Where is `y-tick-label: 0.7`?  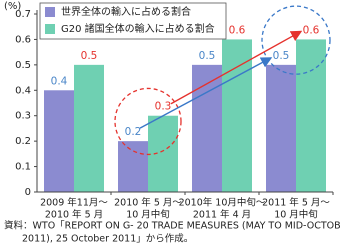 y-tick-label: 0.7 is located at coordinates (23, 14).